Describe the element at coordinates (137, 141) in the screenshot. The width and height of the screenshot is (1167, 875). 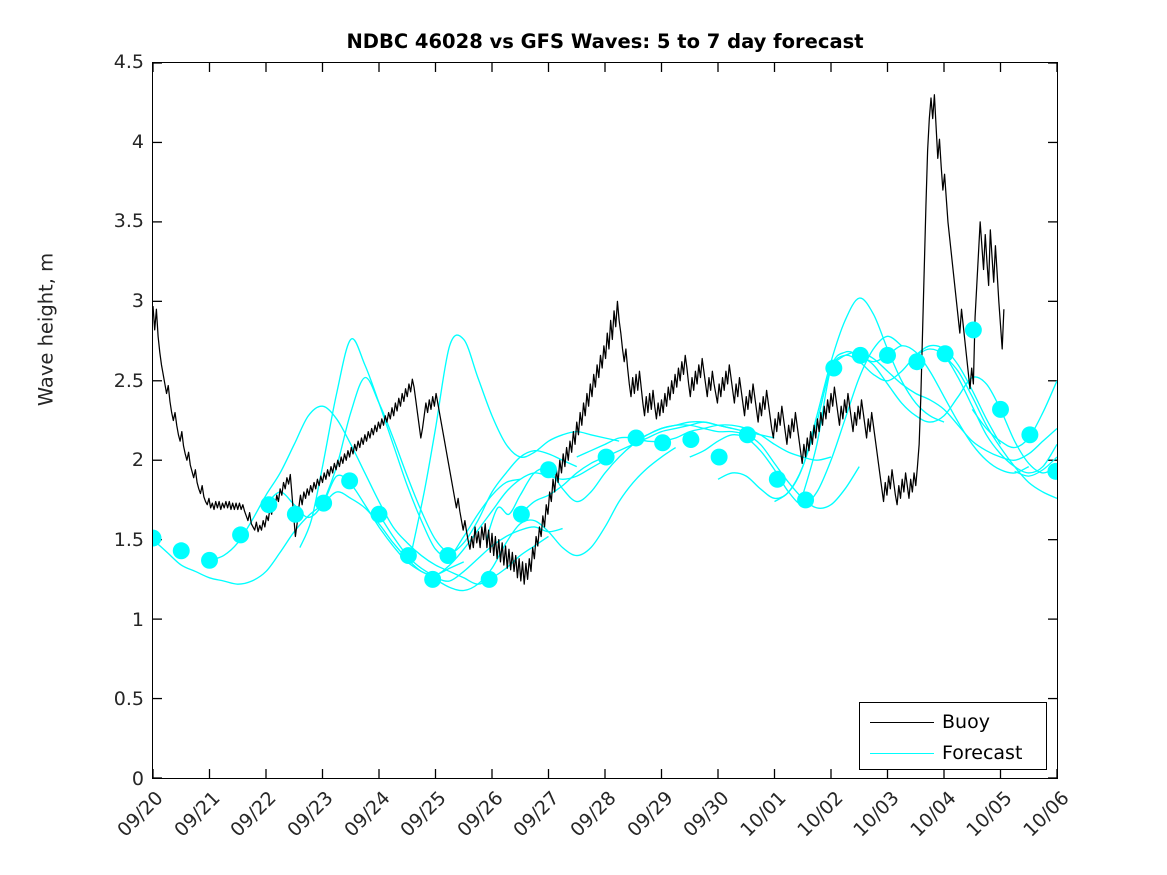
I see `y-tick-label: 4` at that location.